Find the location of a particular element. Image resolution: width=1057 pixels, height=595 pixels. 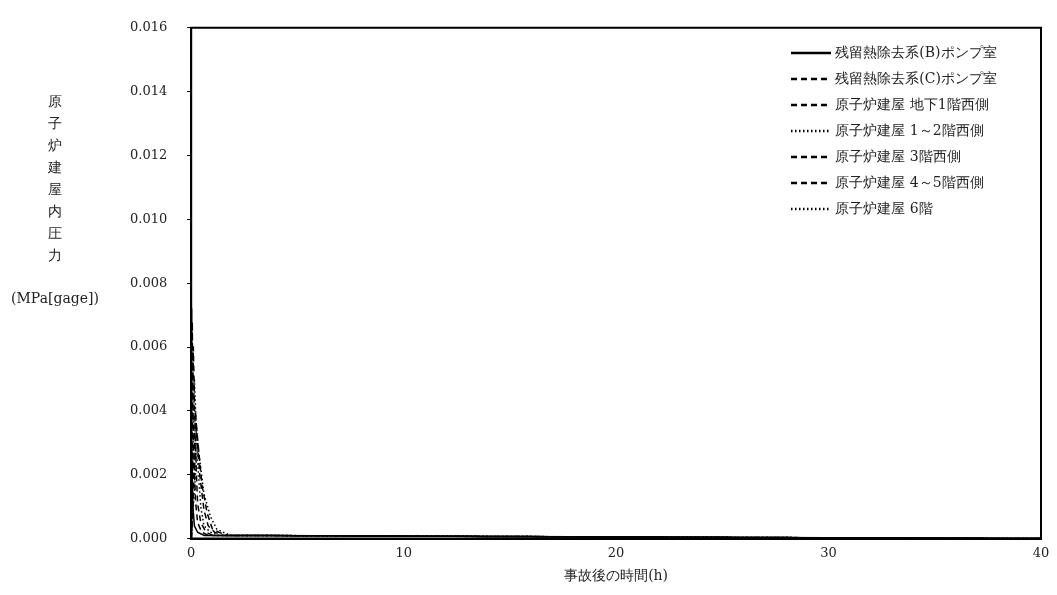

y-tick-label: 0.012 is located at coordinates (149, 154).